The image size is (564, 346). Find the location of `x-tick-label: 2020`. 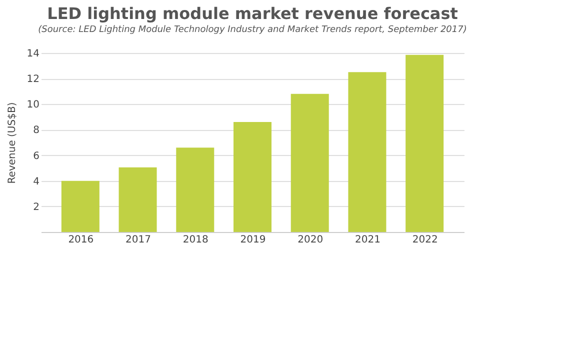

x-tick-label: 2020 is located at coordinates (311, 240).